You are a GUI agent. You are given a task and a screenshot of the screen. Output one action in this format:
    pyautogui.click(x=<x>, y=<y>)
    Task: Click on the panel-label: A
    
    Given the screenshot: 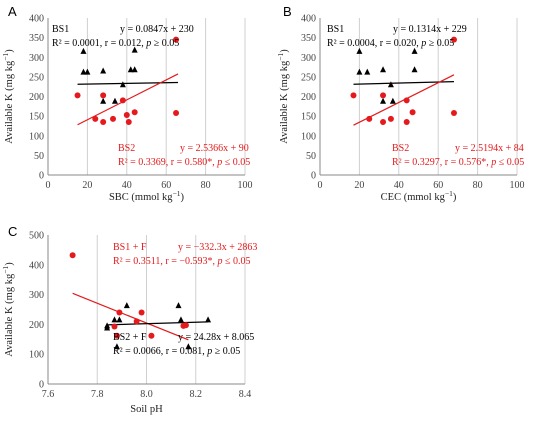 What is the action you would take?
    pyautogui.click(x=12, y=11)
    